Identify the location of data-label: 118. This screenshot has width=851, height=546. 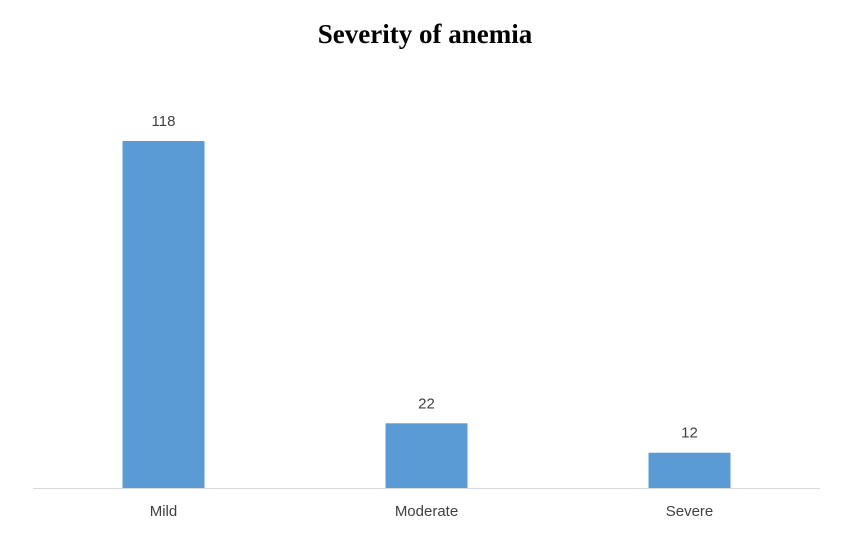
(164, 121).